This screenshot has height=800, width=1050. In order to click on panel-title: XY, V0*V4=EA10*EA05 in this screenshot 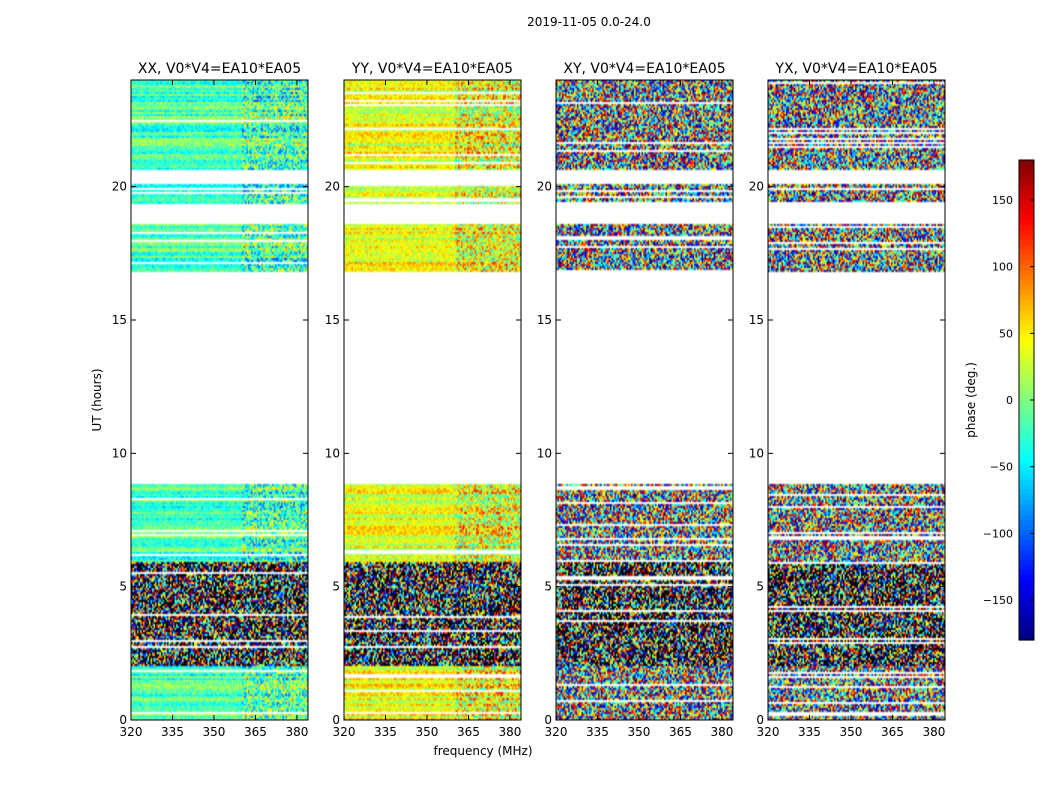, I will do `click(644, 69)`.